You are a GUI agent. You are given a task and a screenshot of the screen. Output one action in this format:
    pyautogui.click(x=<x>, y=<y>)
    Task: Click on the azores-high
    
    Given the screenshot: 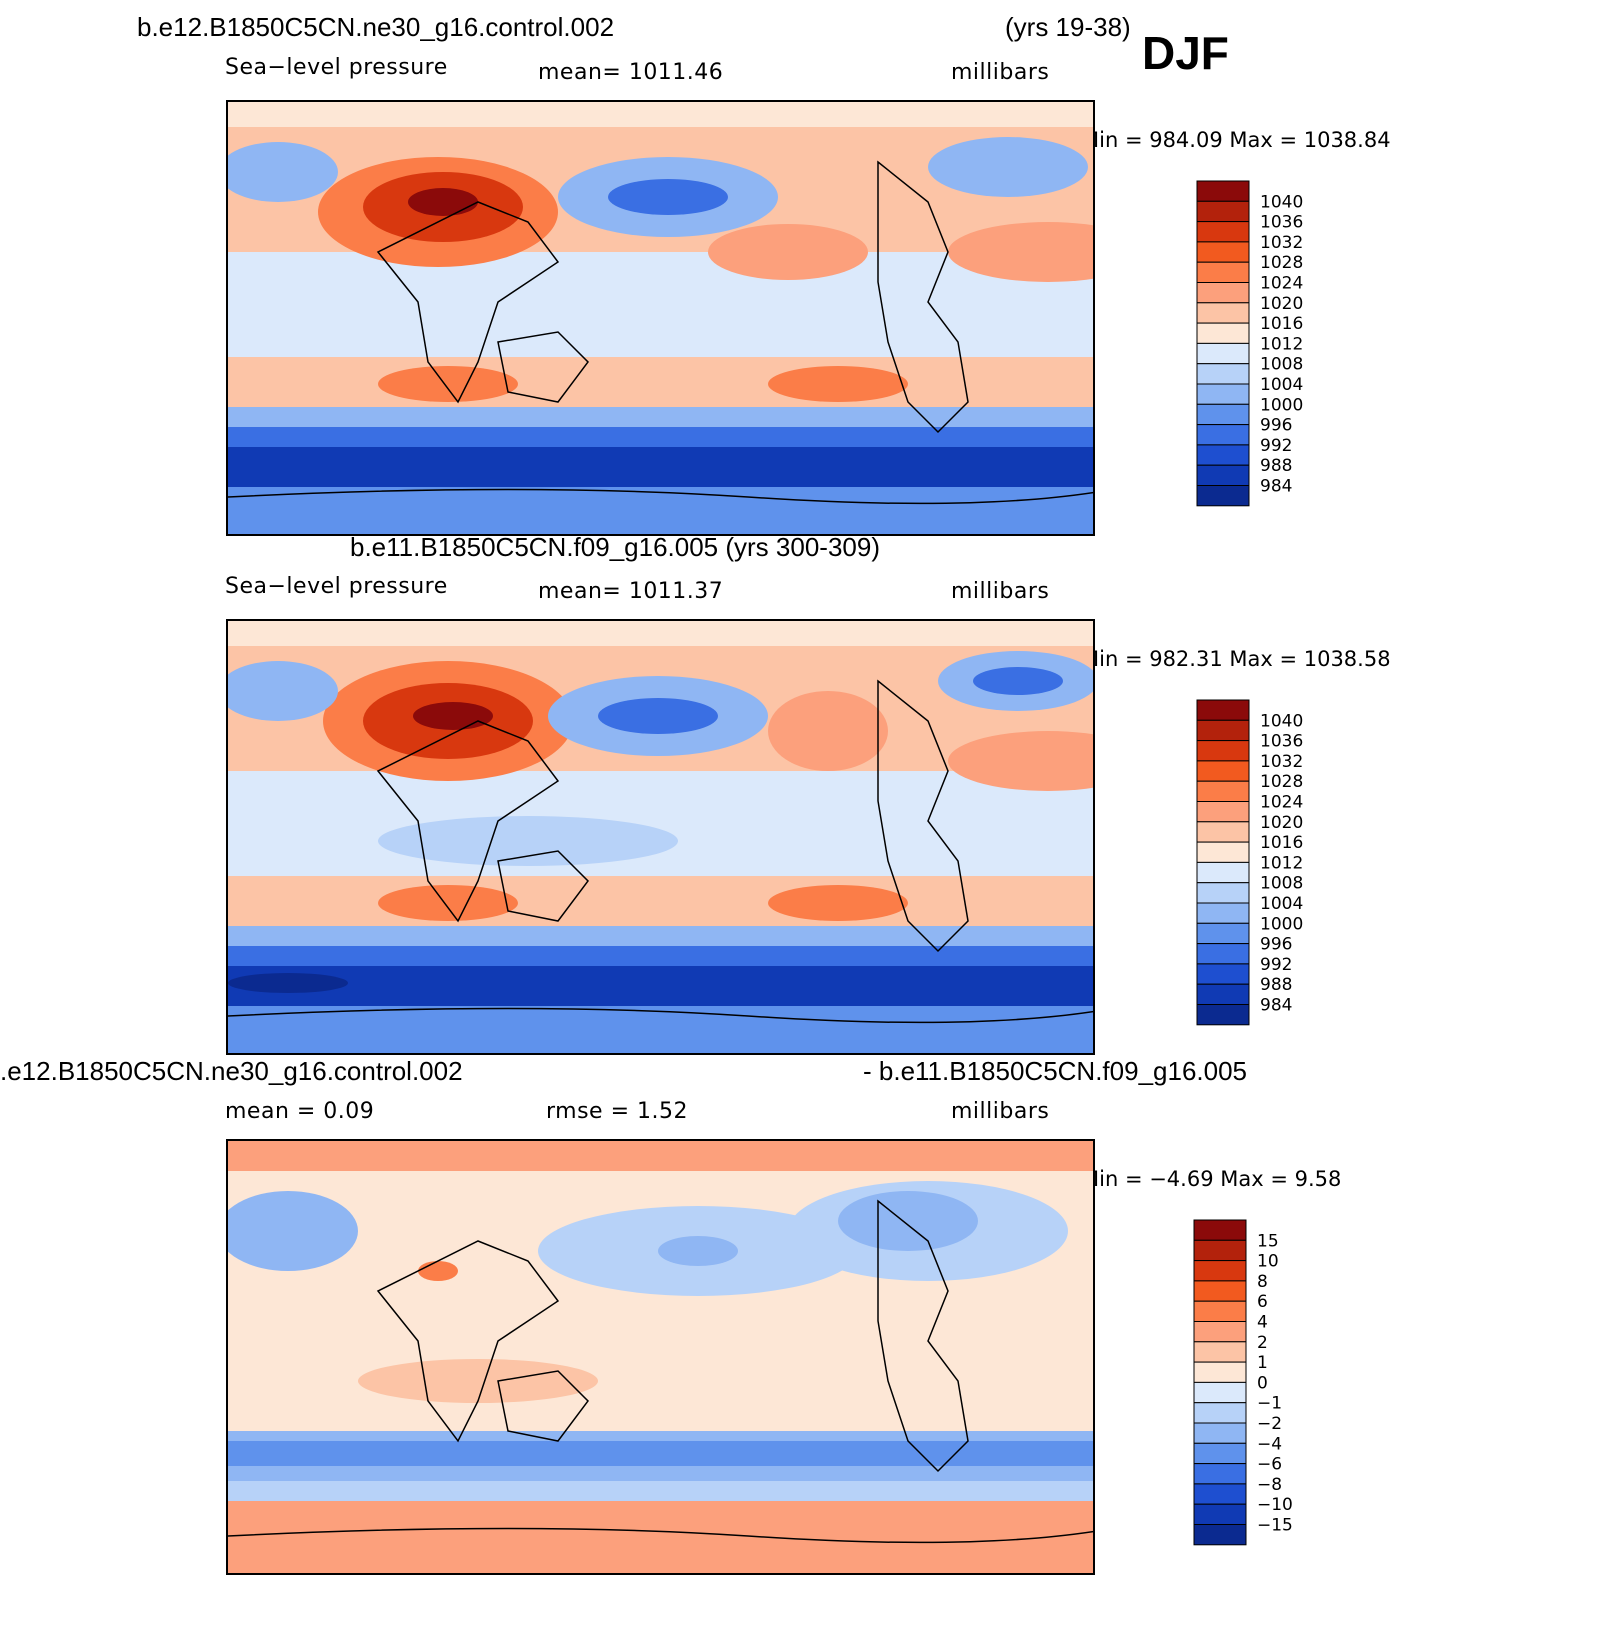 What is the action you would take?
    pyautogui.click(x=1020, y=252)
    